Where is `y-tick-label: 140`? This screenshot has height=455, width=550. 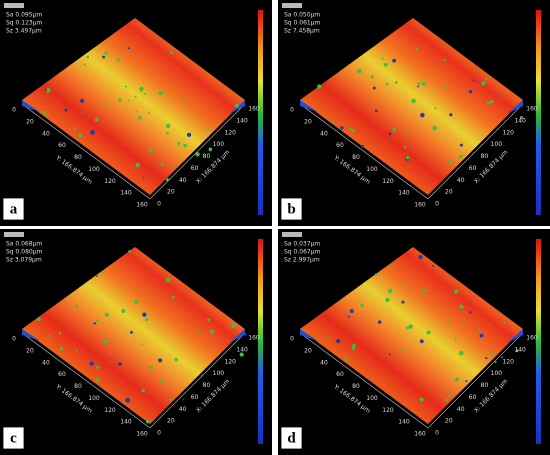
y-tick-label: 140 is located at coordinates (404, 422).